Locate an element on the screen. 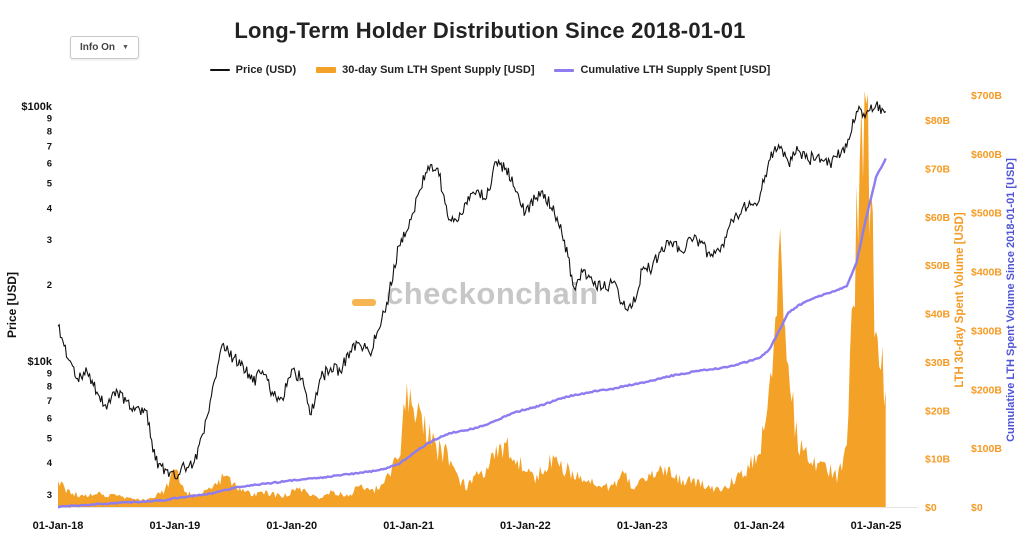 This screenshot has width=1024, height=557. cumulative-axis-tick-label: $200B is located at coordinates (986, 390).